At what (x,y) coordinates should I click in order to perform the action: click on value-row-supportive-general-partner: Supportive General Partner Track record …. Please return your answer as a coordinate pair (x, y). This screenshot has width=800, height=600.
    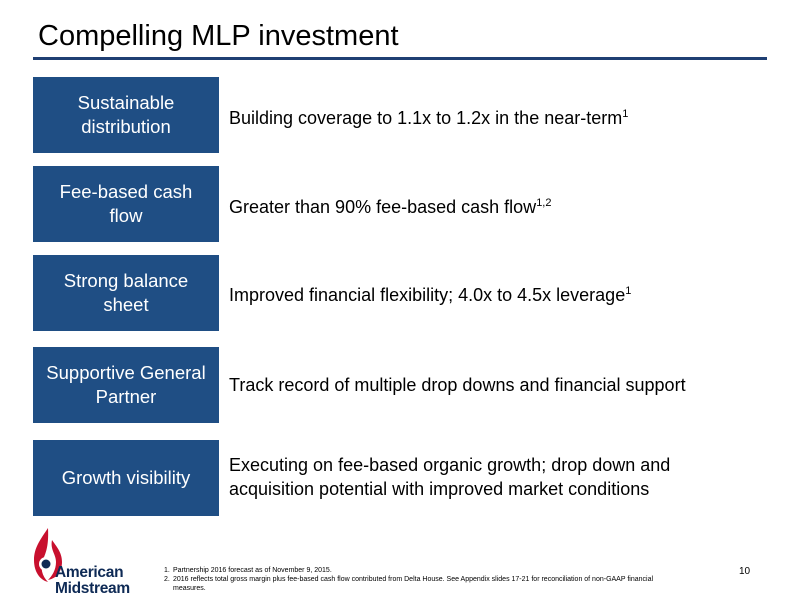
    Looking at the image, I should click on (400, 385).